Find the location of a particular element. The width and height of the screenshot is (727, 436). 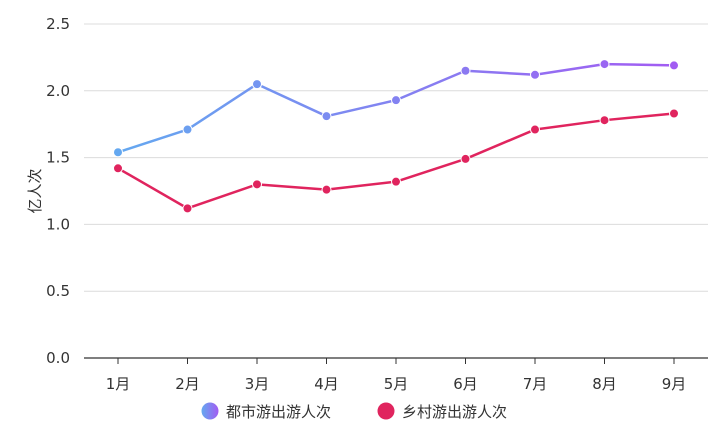

legend-label: 乡村游出游人次 is located at coordinates (454, 412).